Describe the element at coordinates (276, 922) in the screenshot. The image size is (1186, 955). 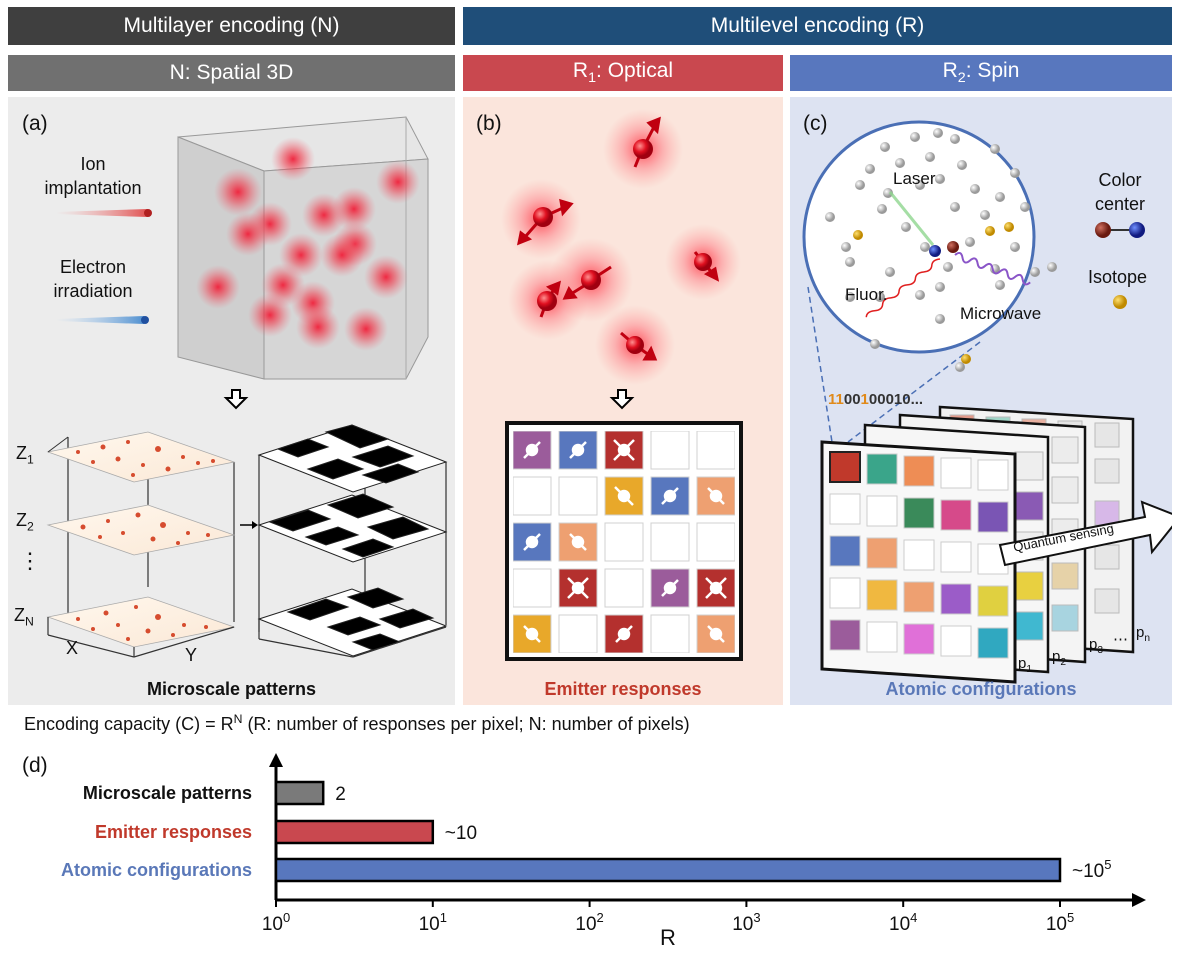
I see `x-tick-label: 10⁰` at that location.